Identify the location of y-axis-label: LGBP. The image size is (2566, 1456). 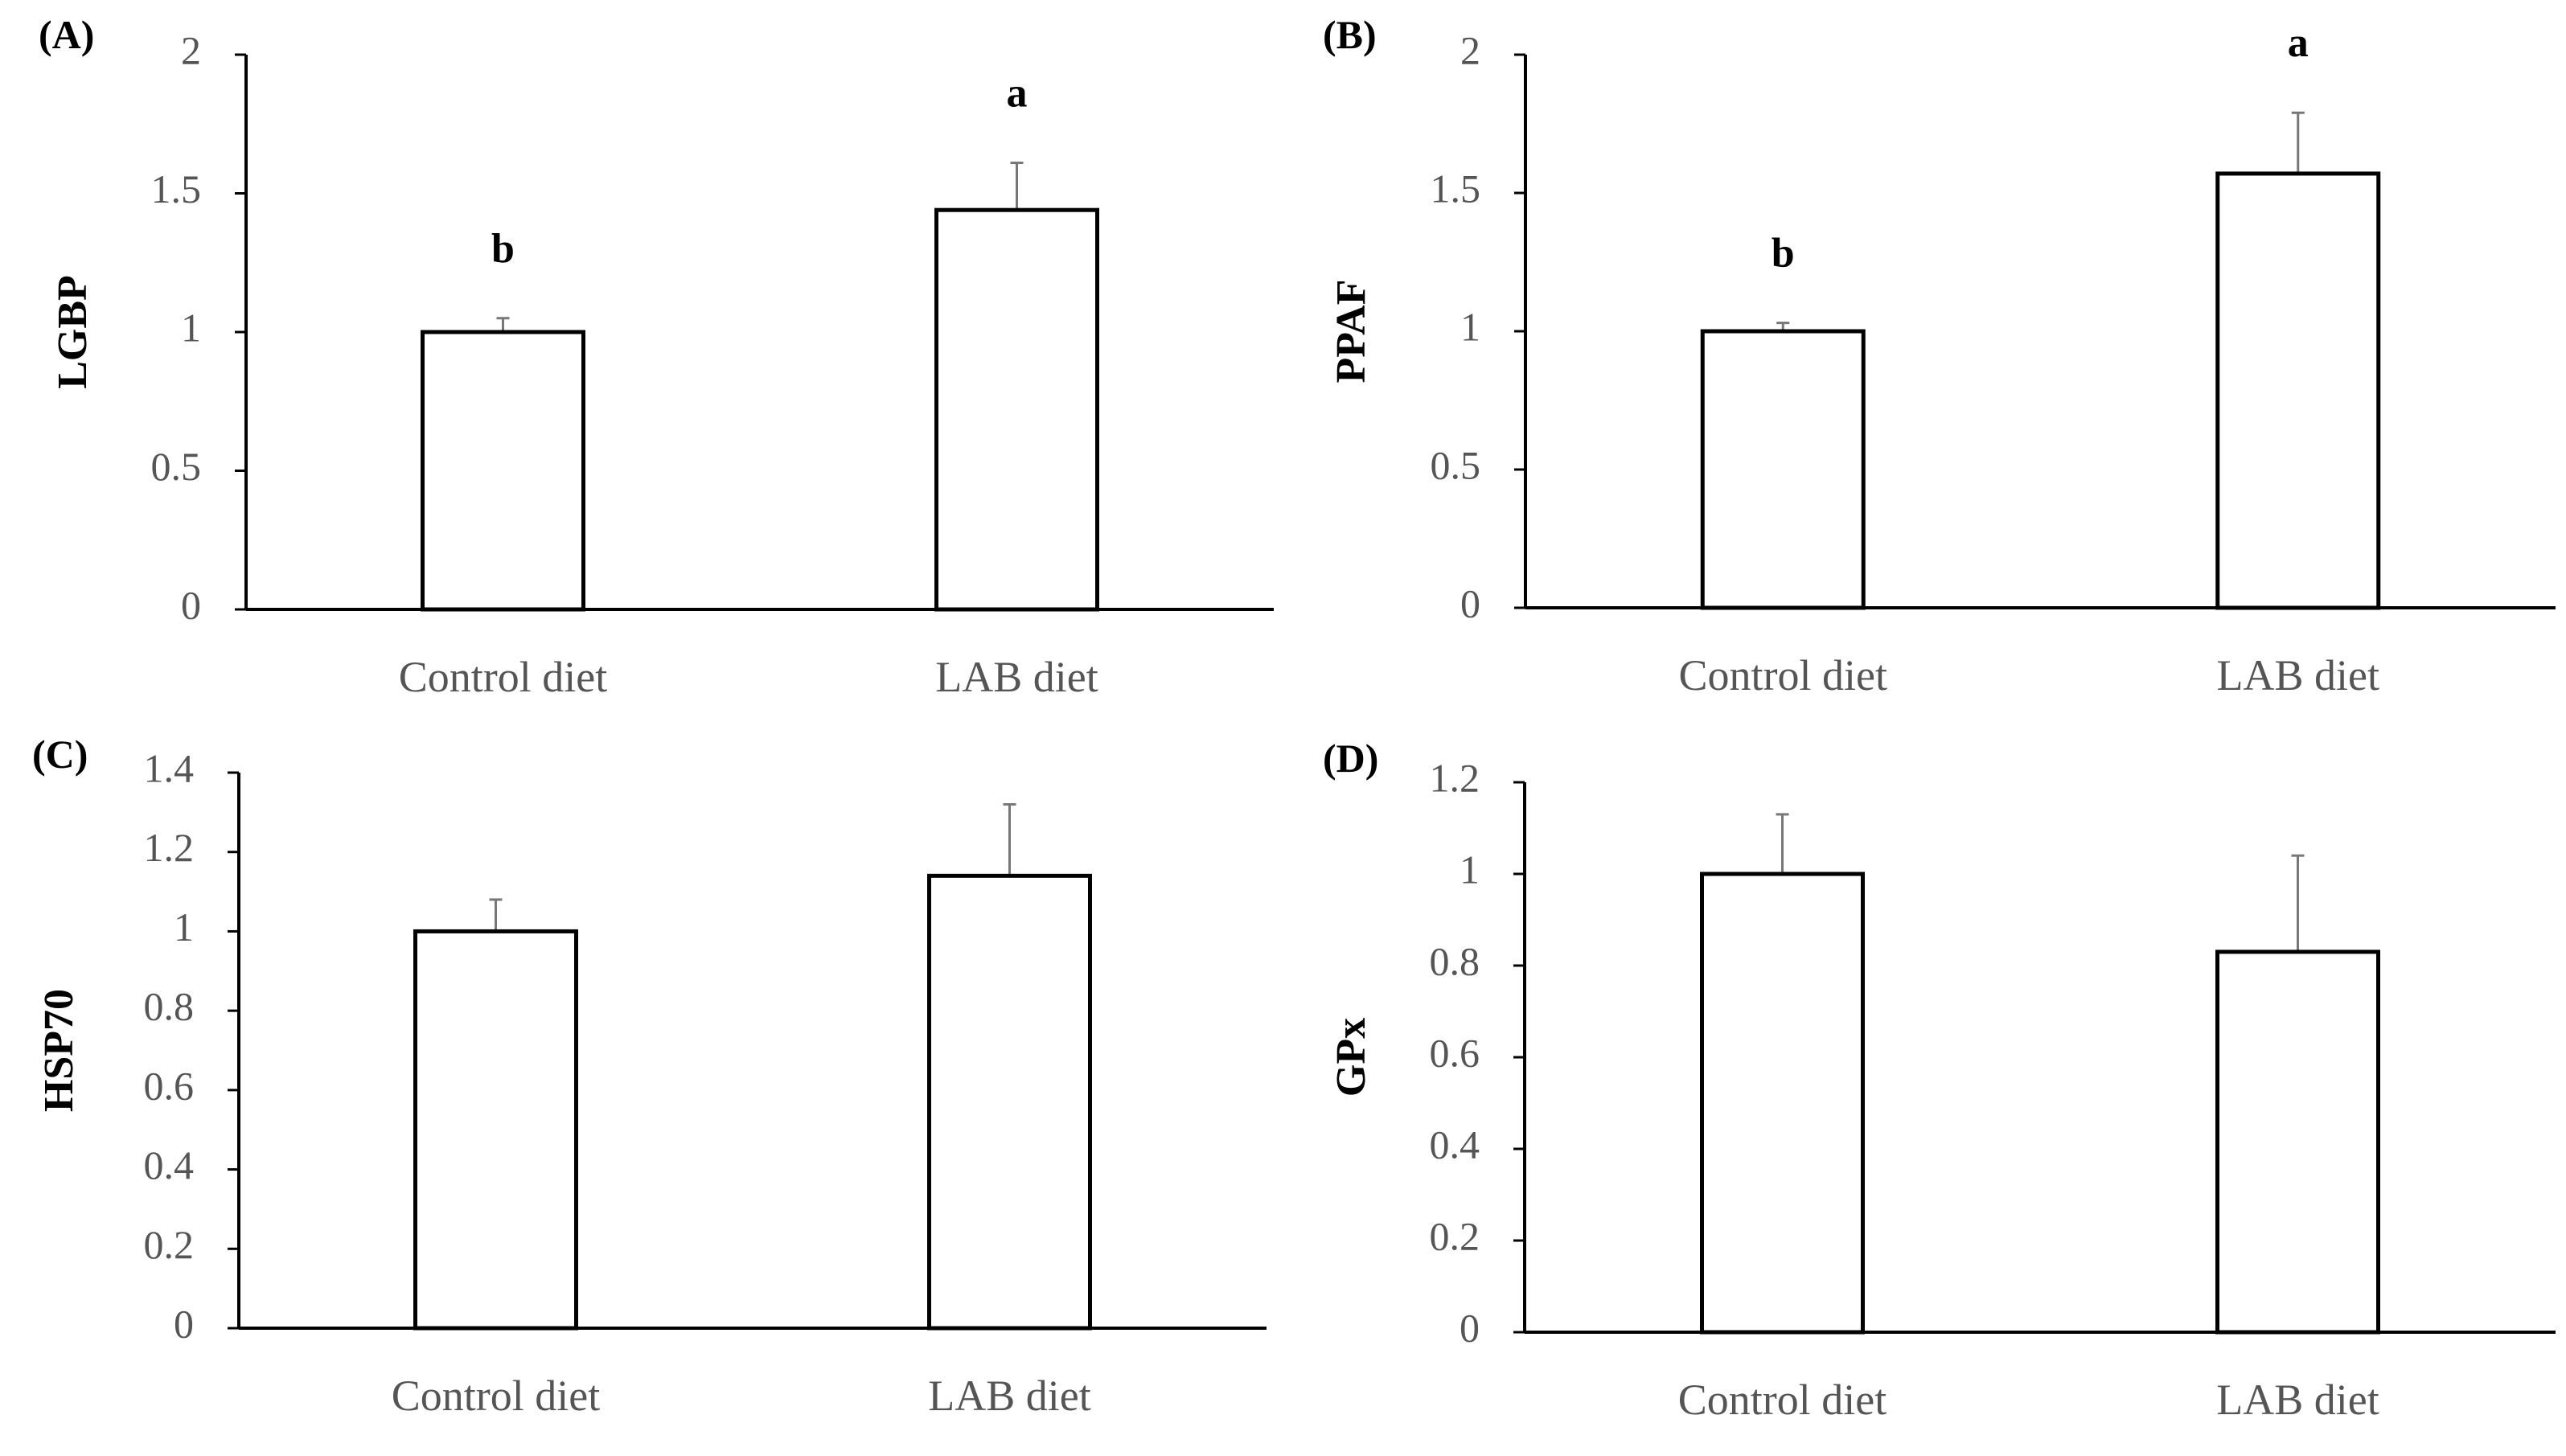
(73, 332).